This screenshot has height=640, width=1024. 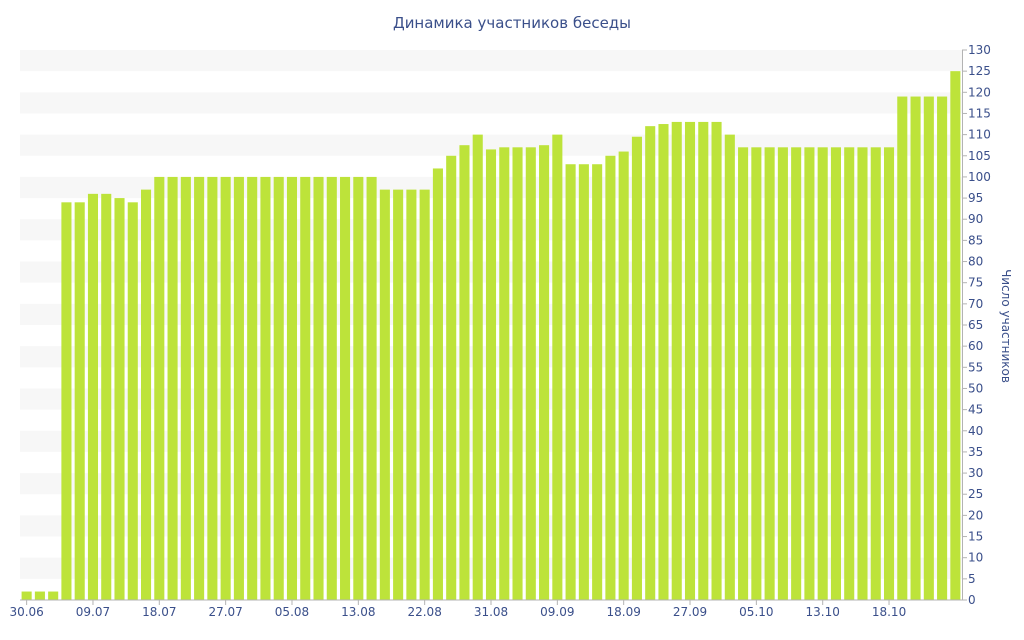 I want to click on y-tick-label: 125, so click(x=979, y=71).